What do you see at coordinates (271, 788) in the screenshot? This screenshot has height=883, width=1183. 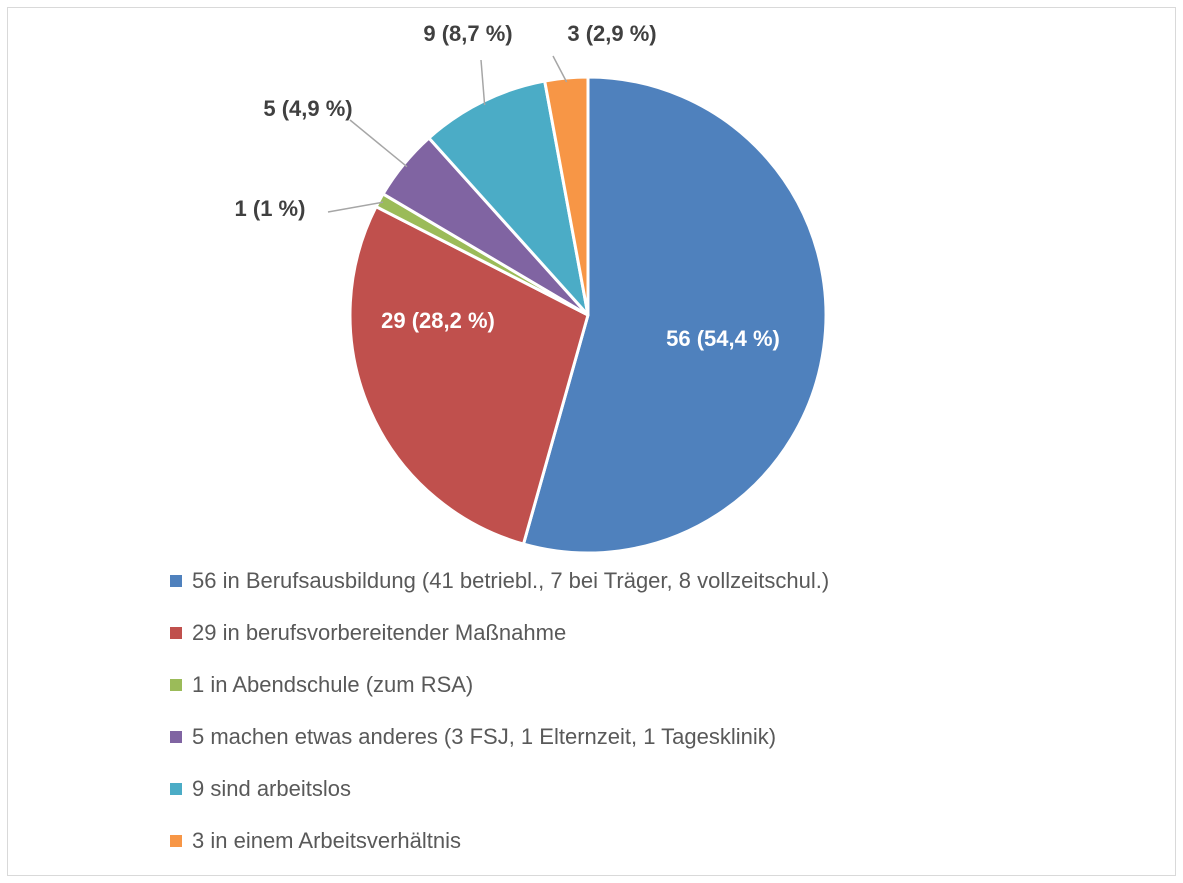 I see `legend-label: 9 sind arbeitslos` at bounding box center [271, 788].